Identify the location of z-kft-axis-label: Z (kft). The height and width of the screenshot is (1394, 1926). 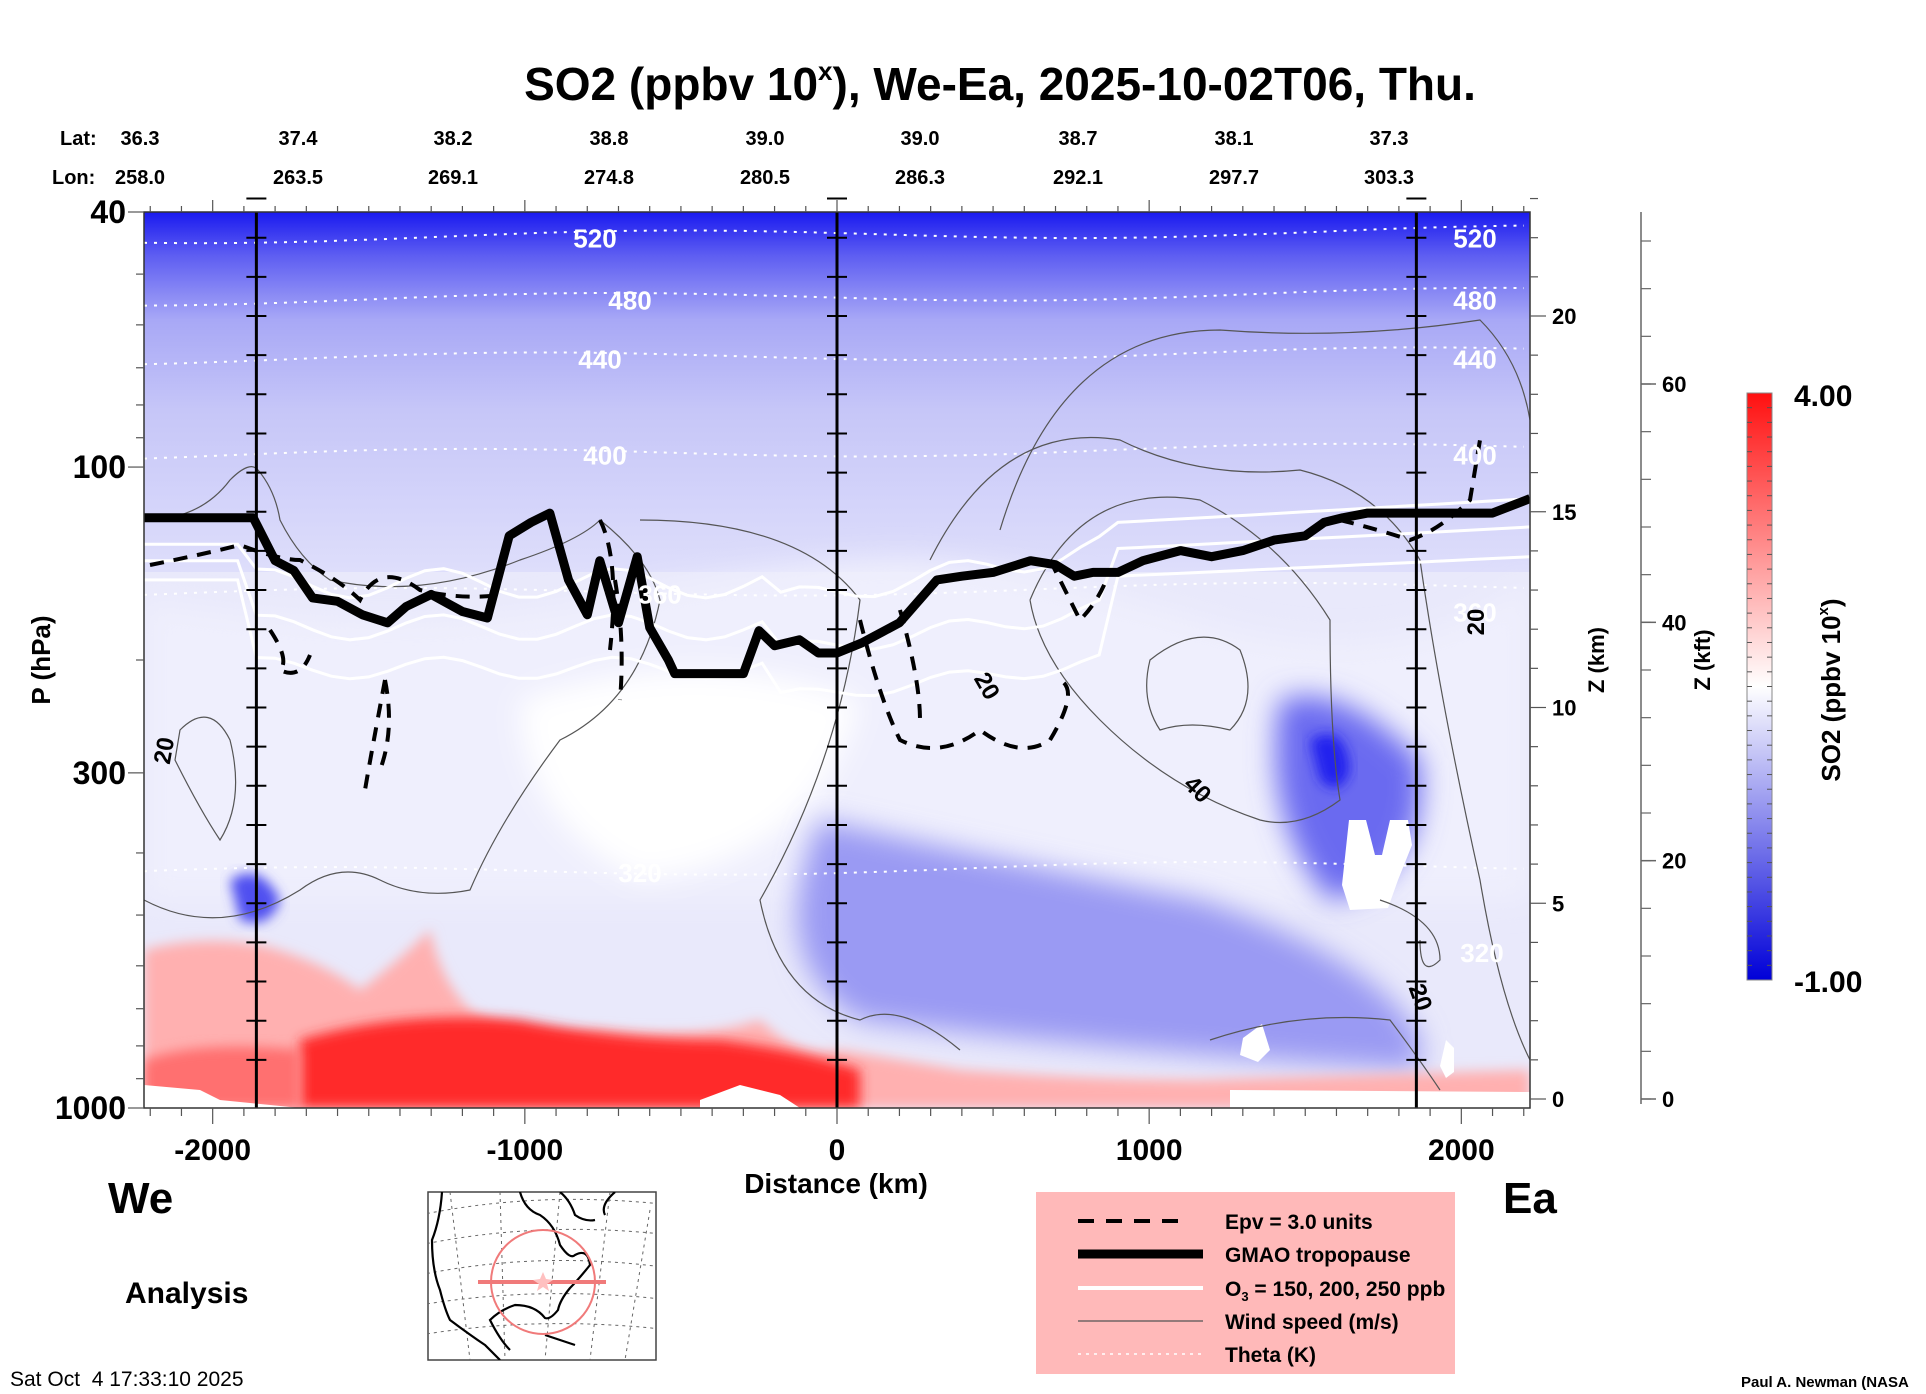
(1702, 659).